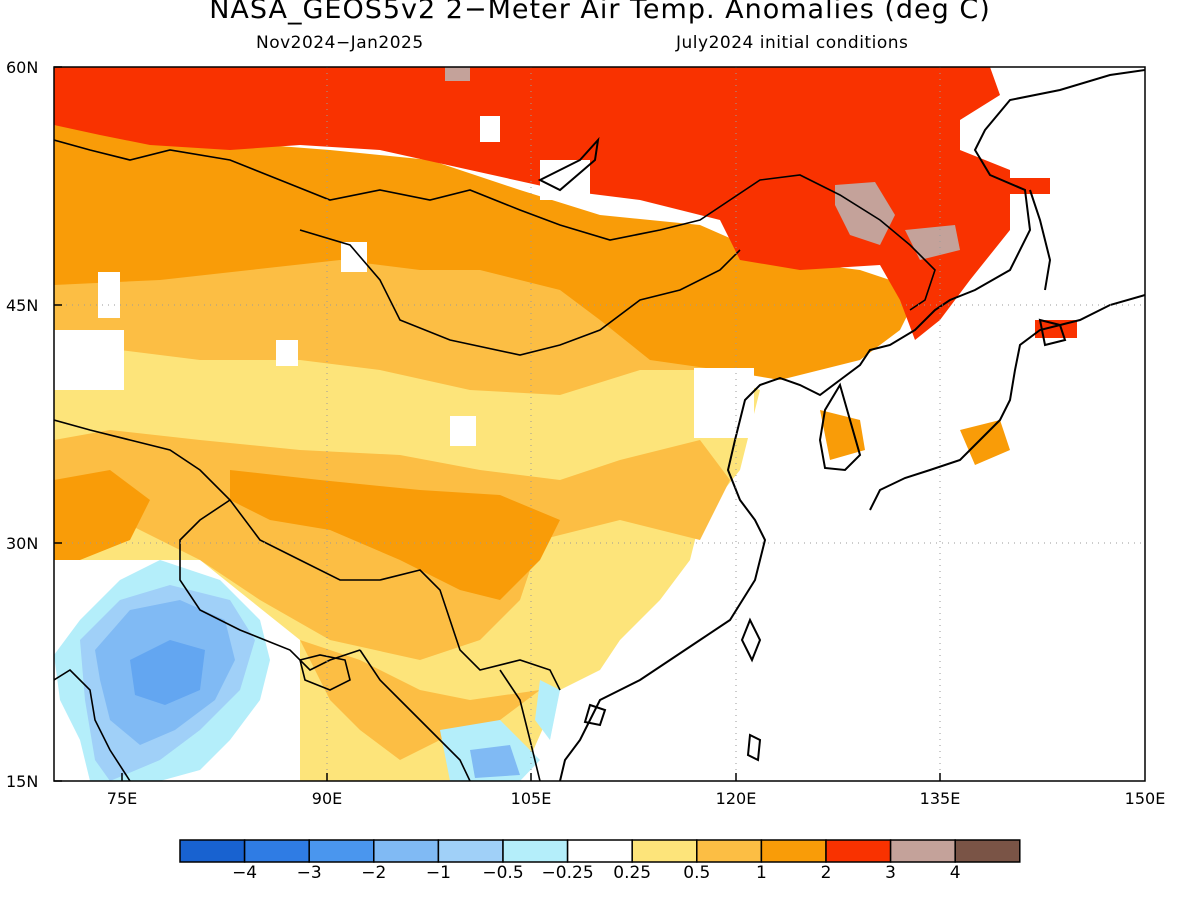 This screenshot has width=1200, height=900. I want to click on colorbar-tick-label: −0.5, so click(503, 873).